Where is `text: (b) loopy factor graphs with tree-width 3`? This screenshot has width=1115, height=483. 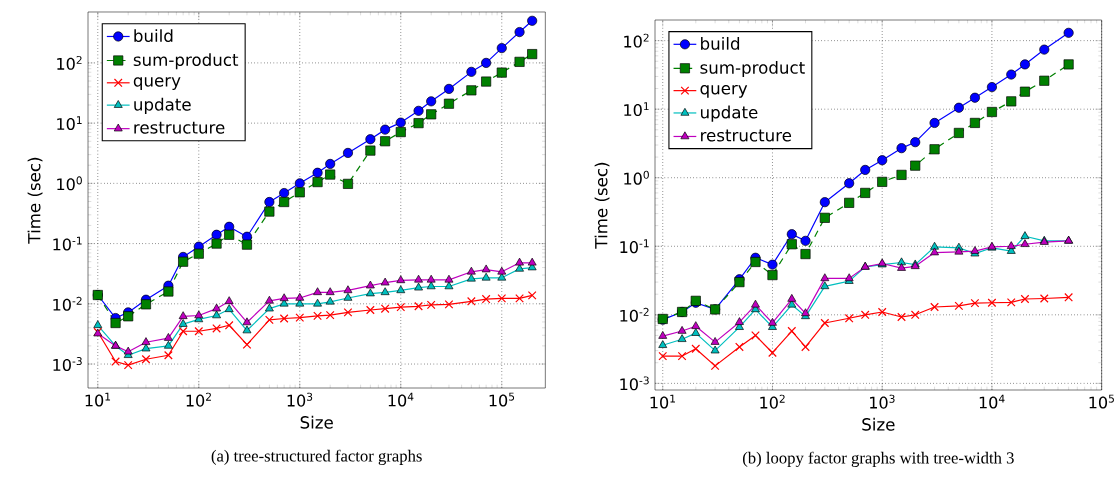 text: (b) loopy factor graphs with tree-width 3 is located at coordinates (878, 459).